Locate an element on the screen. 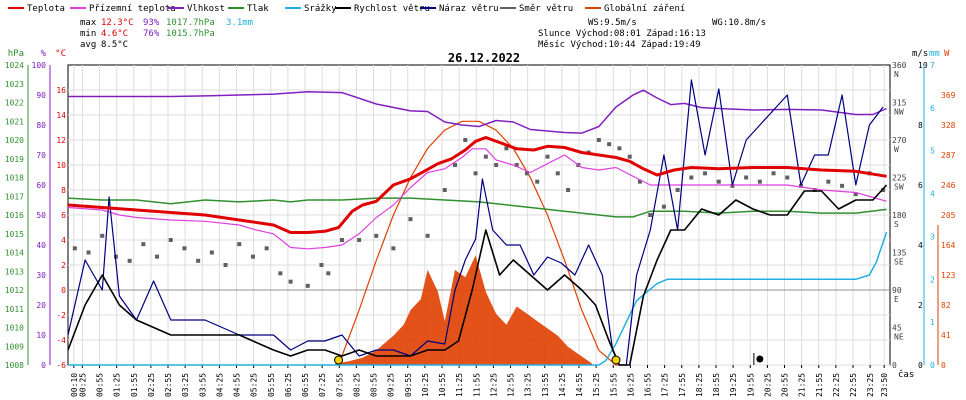 Image resolution: width=966 pixels, height=400 pixels. x-tick-label: 03:55 is located at coordinates (202, 385).